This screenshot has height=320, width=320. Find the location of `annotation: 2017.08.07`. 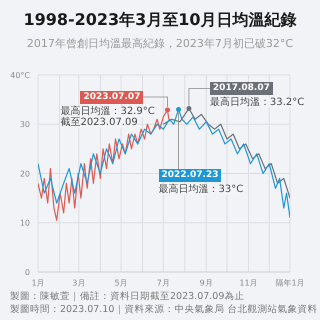

annotation: 2017.08.07 is located at coordinates (241, 88).